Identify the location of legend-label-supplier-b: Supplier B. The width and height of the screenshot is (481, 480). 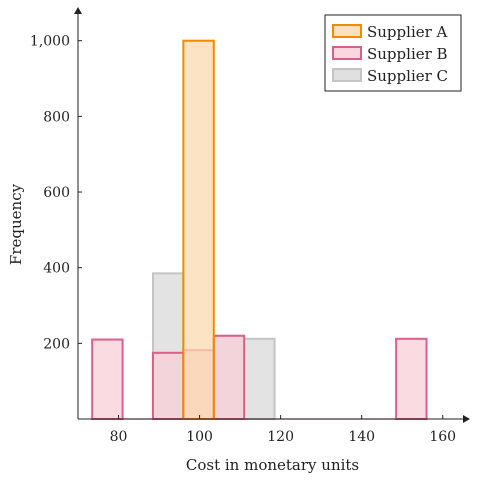
(407, 54).